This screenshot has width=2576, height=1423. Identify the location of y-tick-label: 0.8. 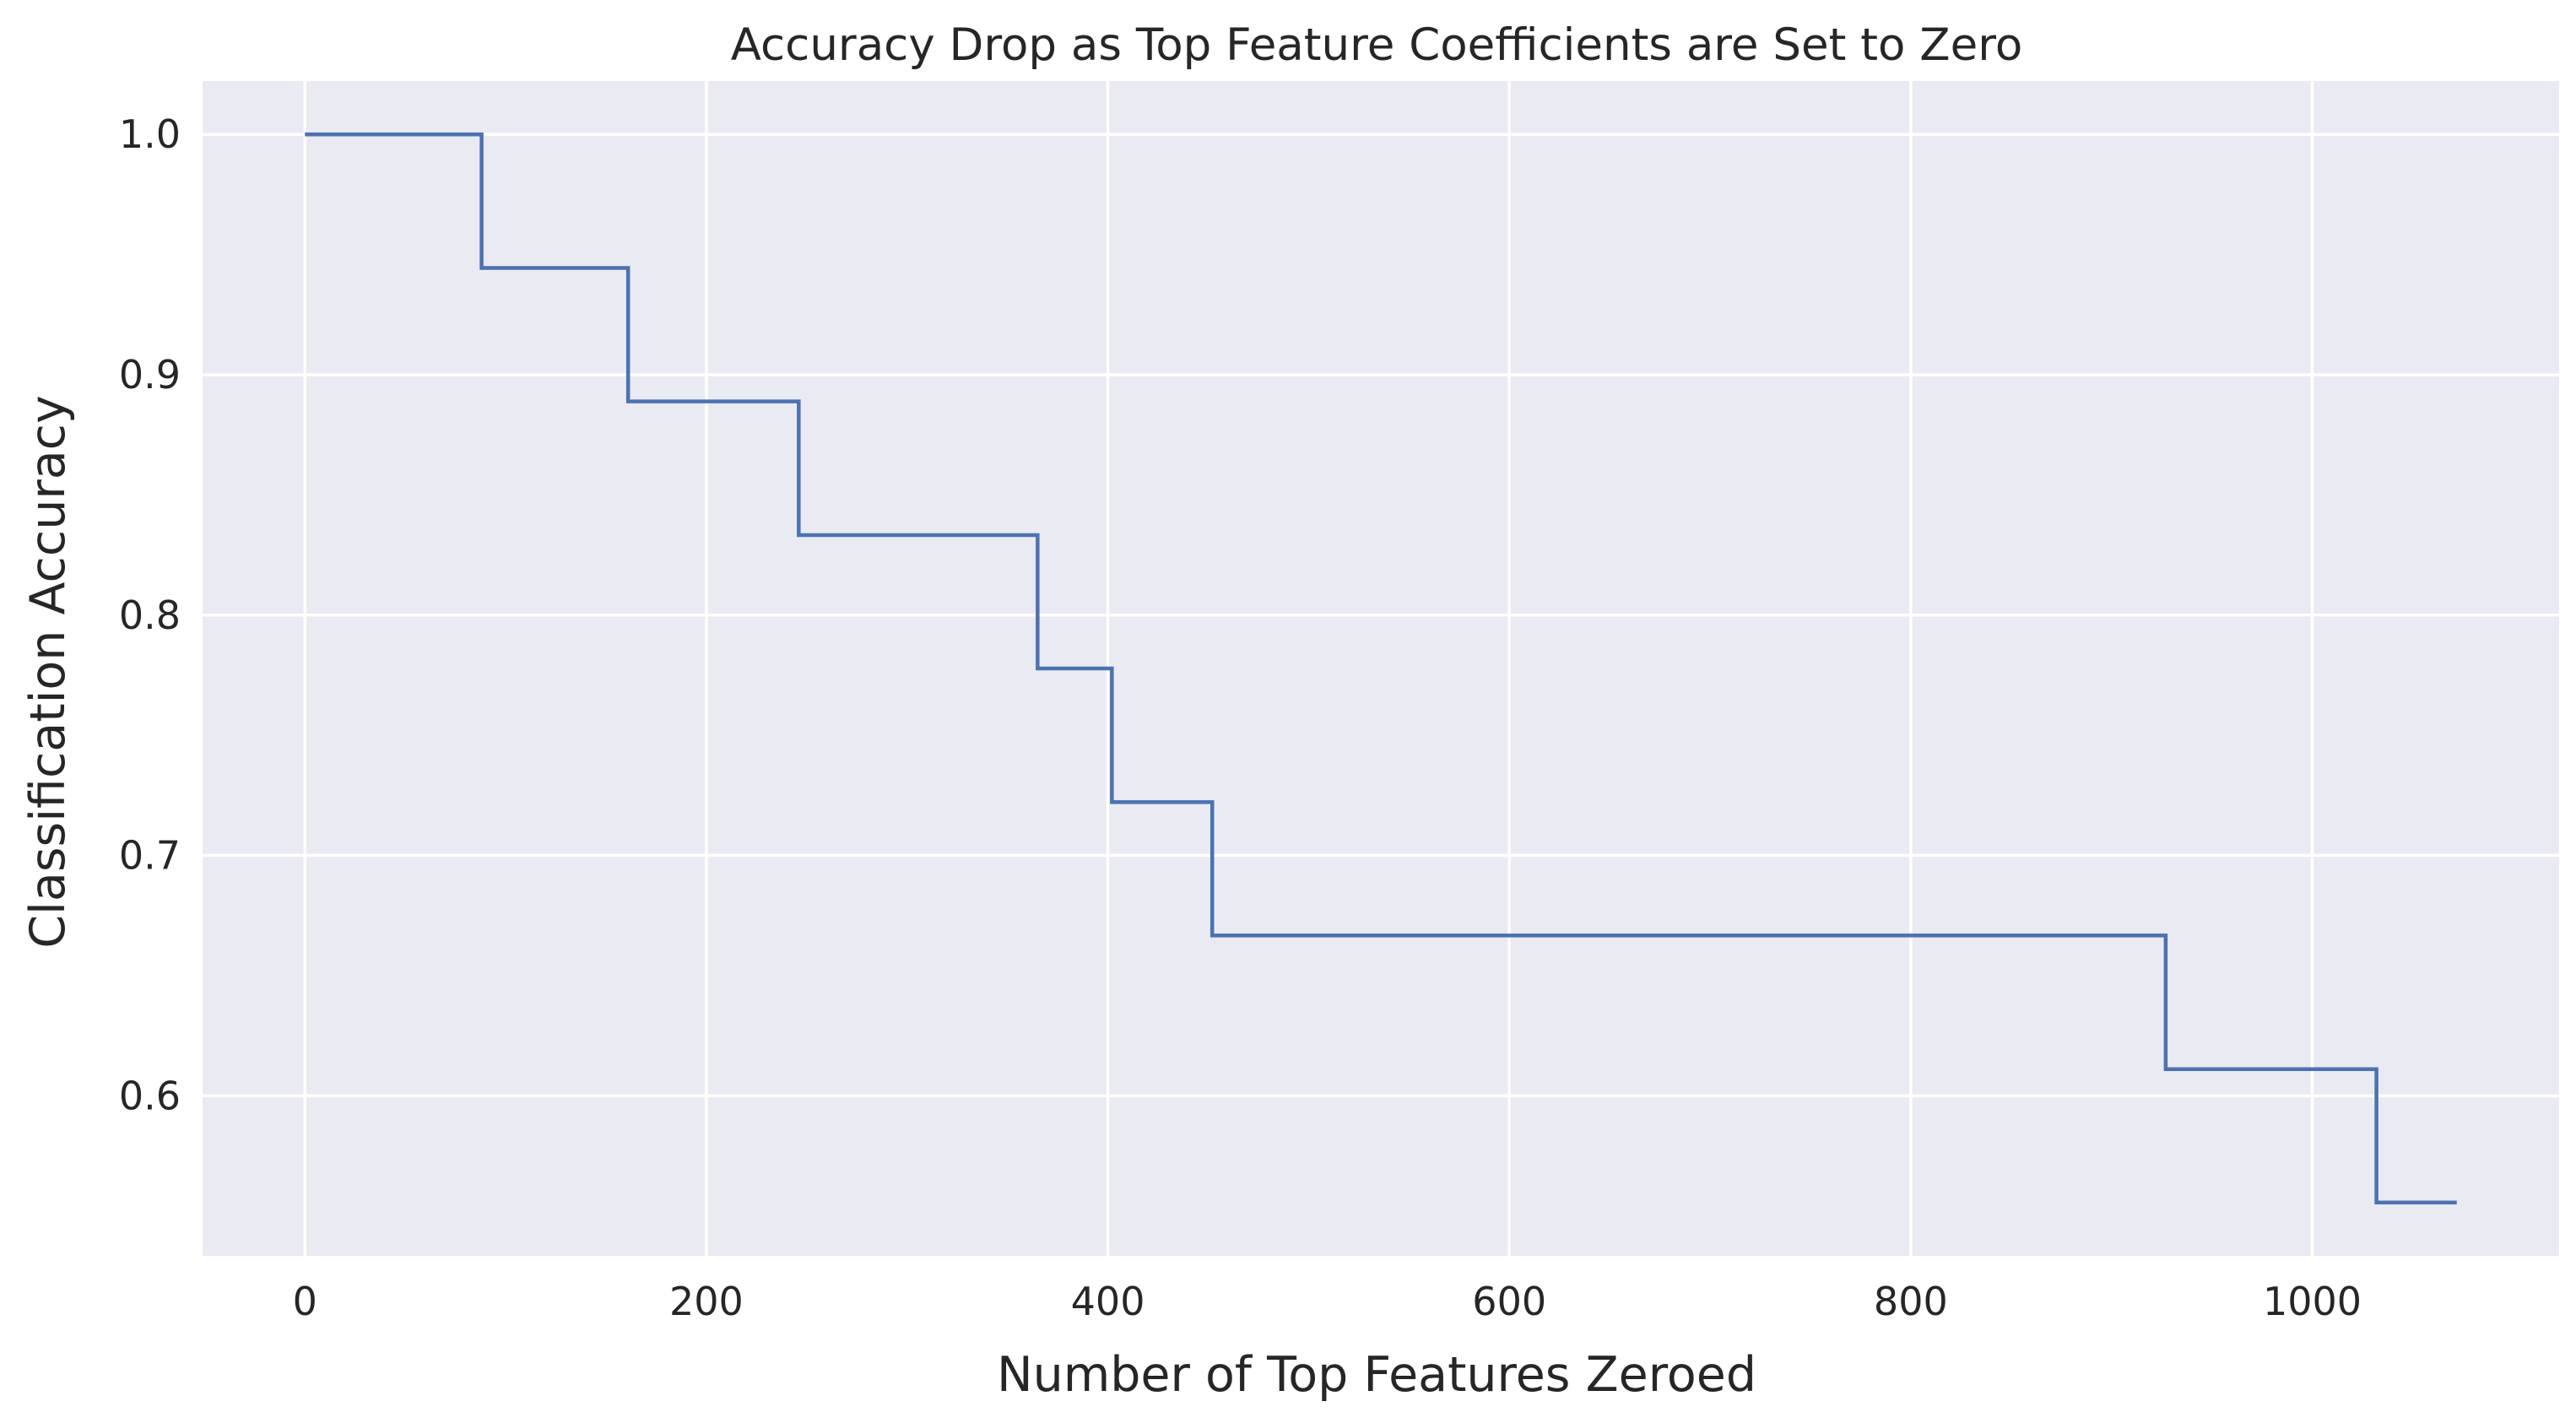
(150, 615).